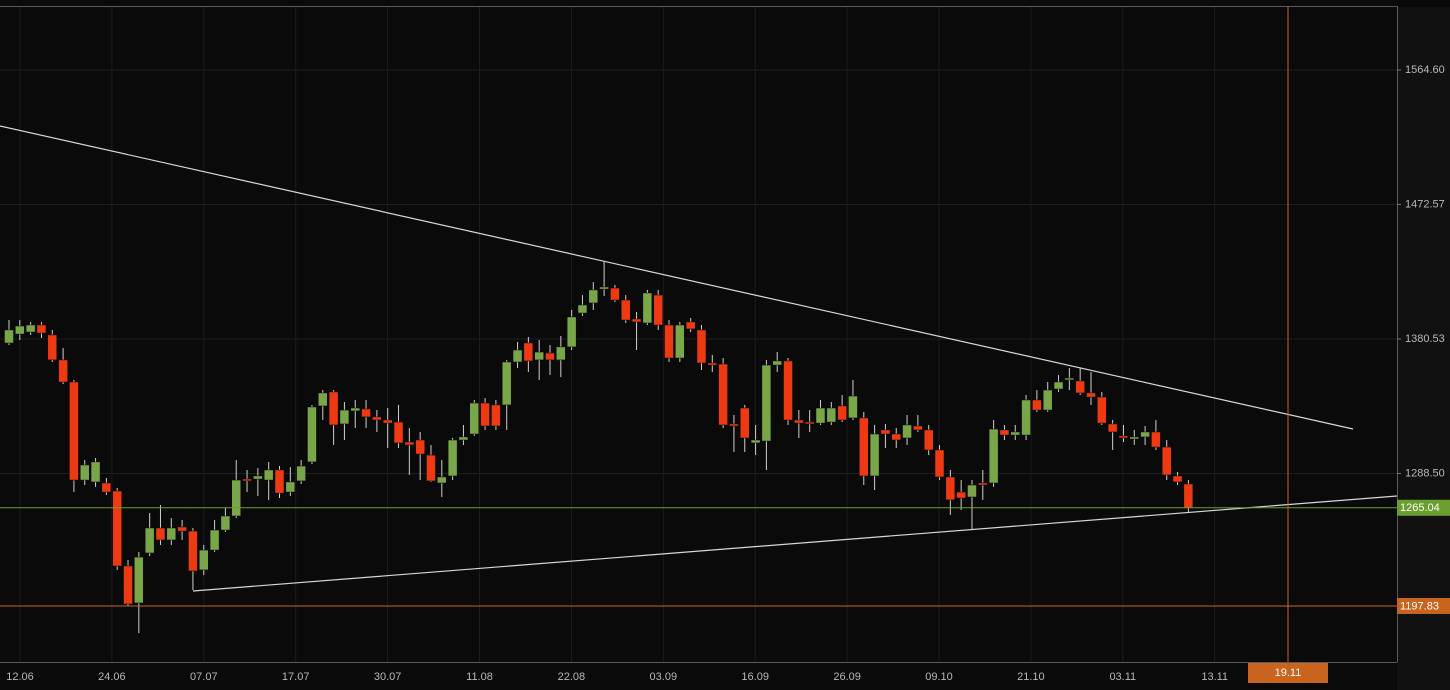 The image size is (1450, 690). I want to click on x-tick-label: 13.11, so click(1214, 677).